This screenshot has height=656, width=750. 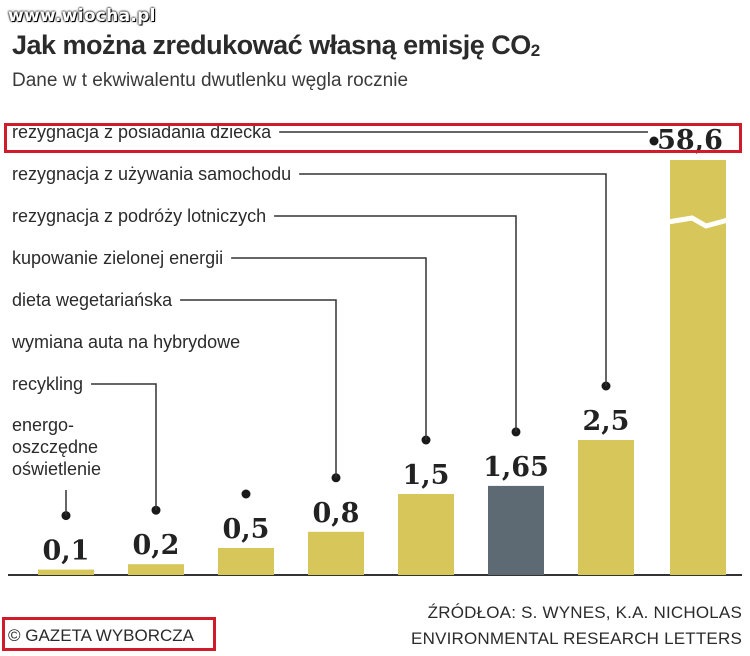 I want to click on category-label-3: dieta wegetariańska, so click(x=92, y=300).